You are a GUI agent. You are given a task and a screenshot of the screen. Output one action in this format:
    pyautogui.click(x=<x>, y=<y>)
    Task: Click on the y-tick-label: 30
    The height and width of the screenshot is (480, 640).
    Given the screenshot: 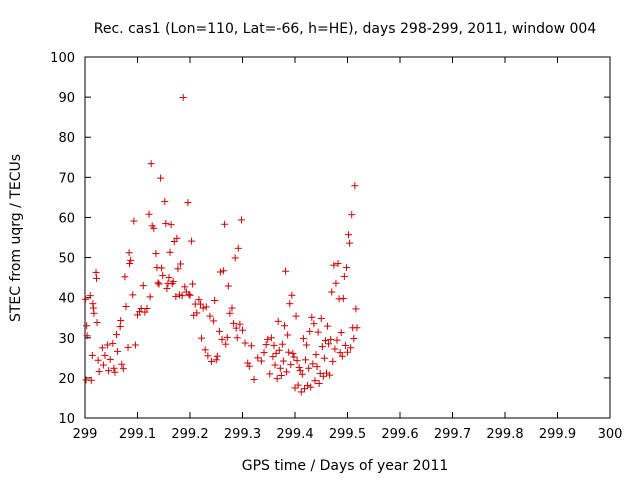 What is the action you would take?
    pyautogui.click(x=66, y=339)
    